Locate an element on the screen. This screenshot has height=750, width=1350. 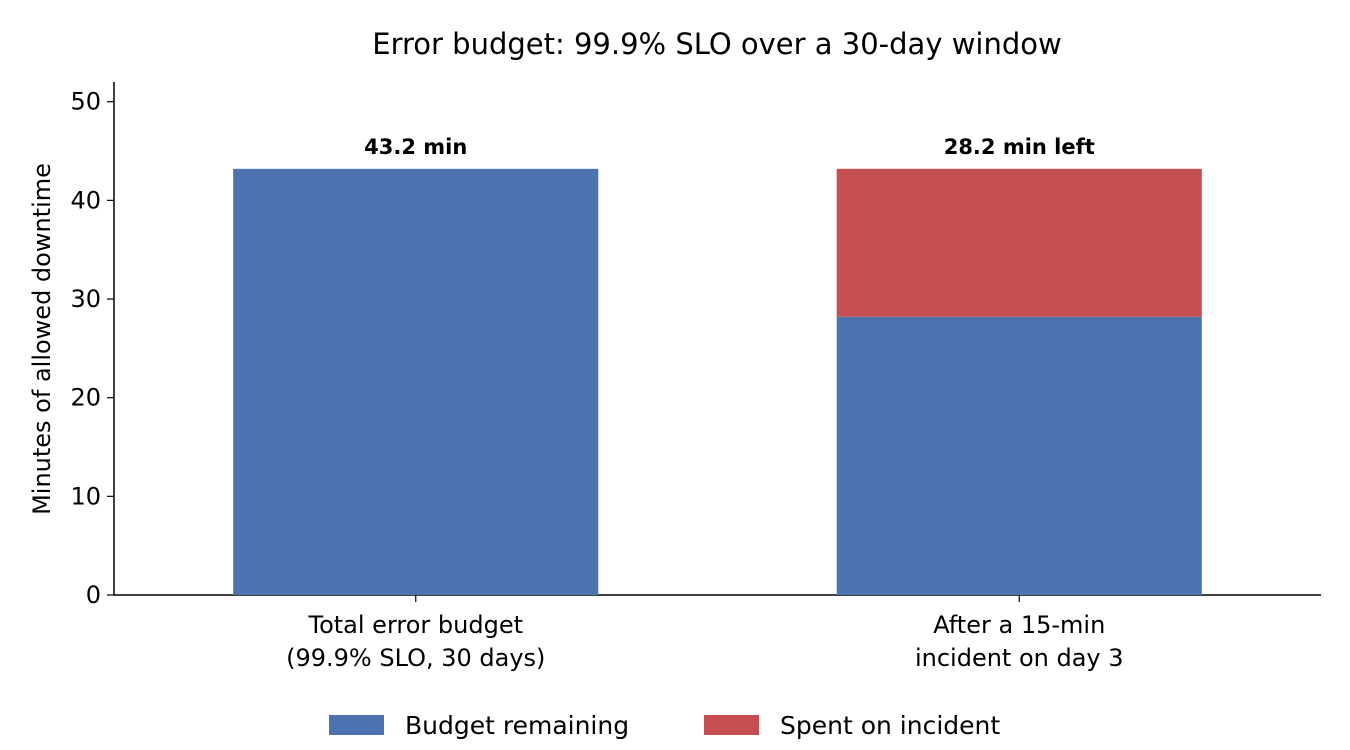
legend-label: Budget remaining is located at coordinates (517, 725).